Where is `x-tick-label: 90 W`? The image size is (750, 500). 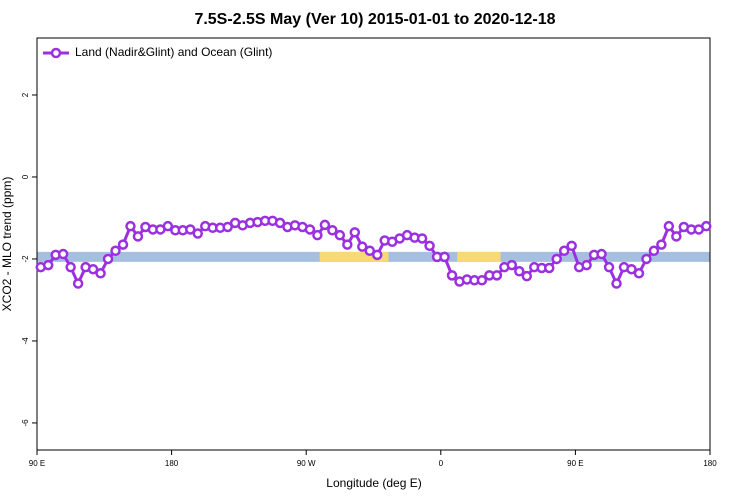 x-tick-label: 90 W is located at coordinates (306, 463).